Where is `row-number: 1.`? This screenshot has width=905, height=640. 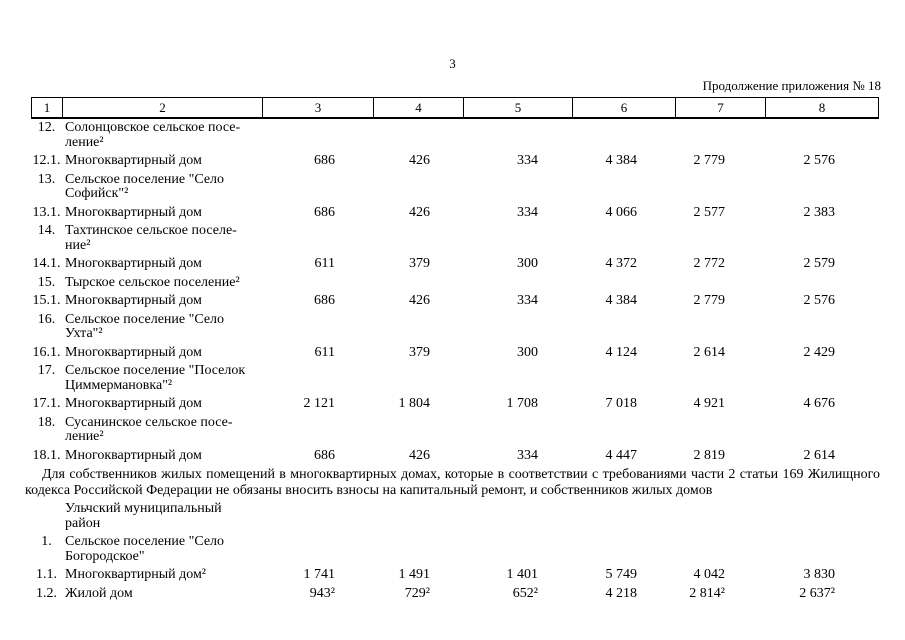
row-number: 1. is located at coordinates (46, 541).